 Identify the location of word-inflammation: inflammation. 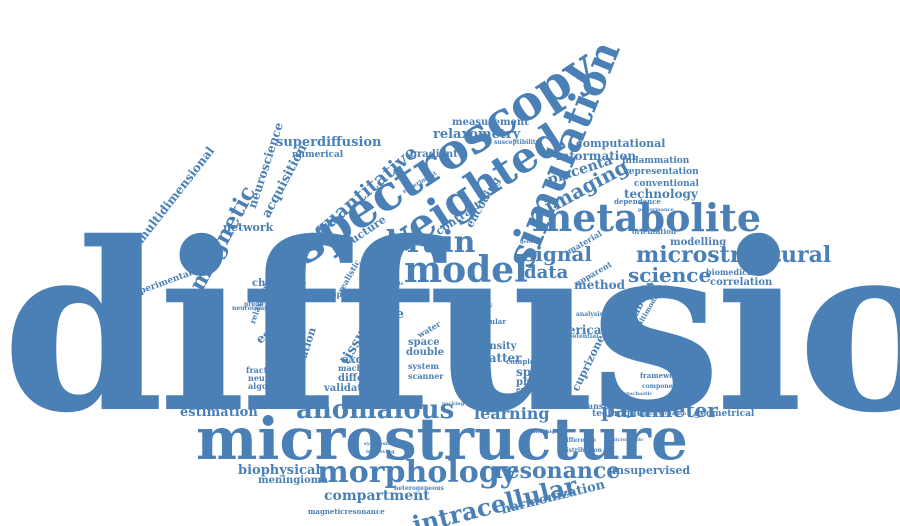
(656, 161).